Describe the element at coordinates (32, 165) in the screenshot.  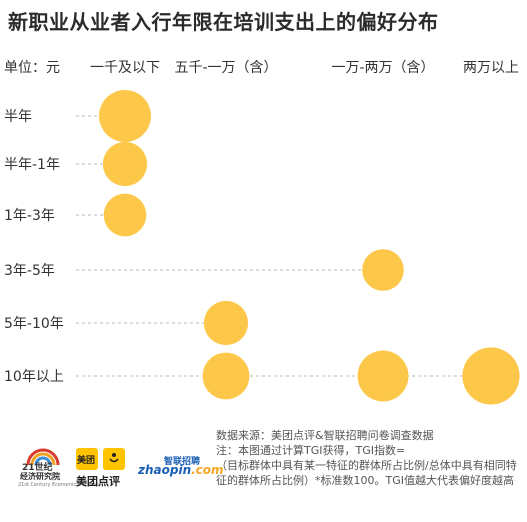
I see `y-tick-label: 半年-1年` at that location.